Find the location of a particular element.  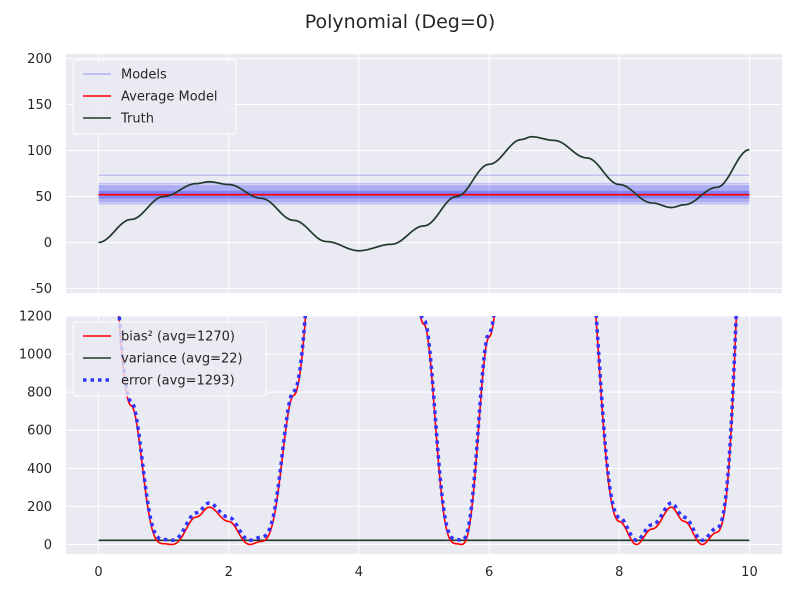

legend-label: error (avg=1293) is located at coordinates (178, 381).